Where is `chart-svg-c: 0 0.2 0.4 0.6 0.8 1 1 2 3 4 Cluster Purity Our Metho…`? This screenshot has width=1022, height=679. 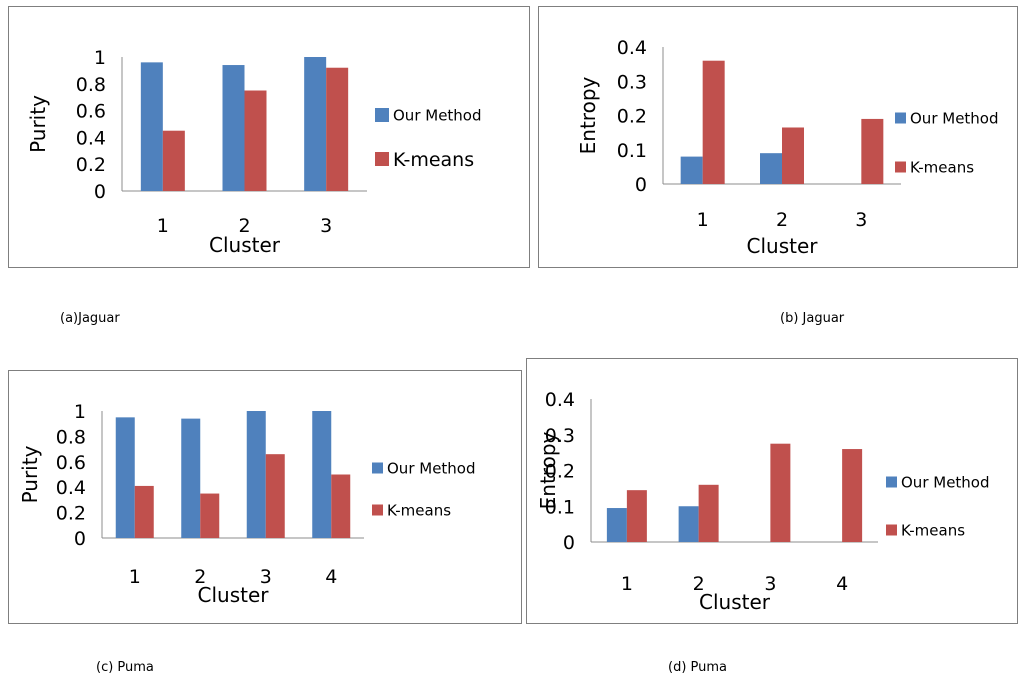 chart-svg-c: 0 0.2 0.4 0.6 0.8 1 1 2 3 4 Cluster Purity Our Metho… is located at coordinates (247, 504).